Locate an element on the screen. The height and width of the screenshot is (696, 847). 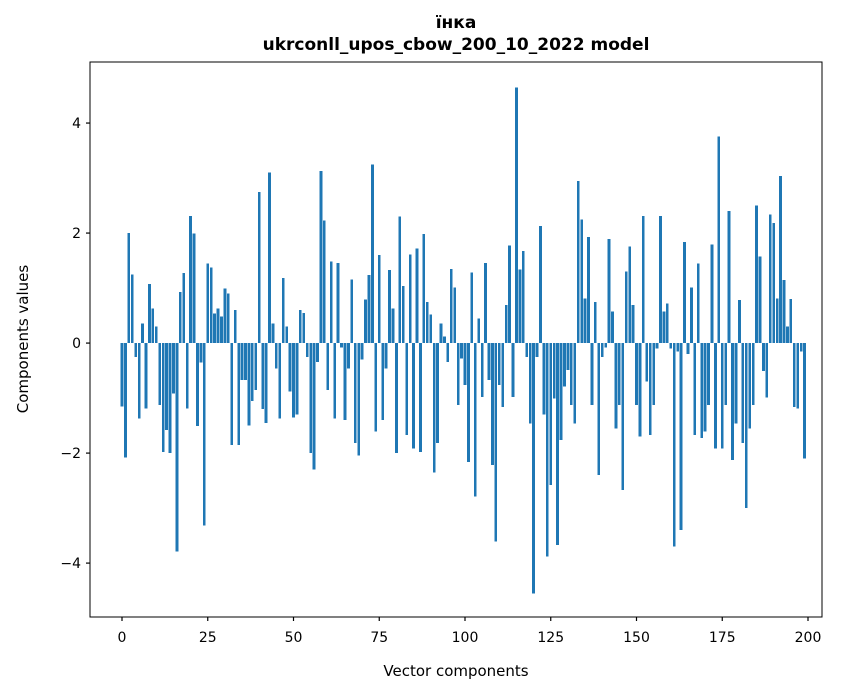
x-tick-label: 25 is located at coordinates (208, 638).